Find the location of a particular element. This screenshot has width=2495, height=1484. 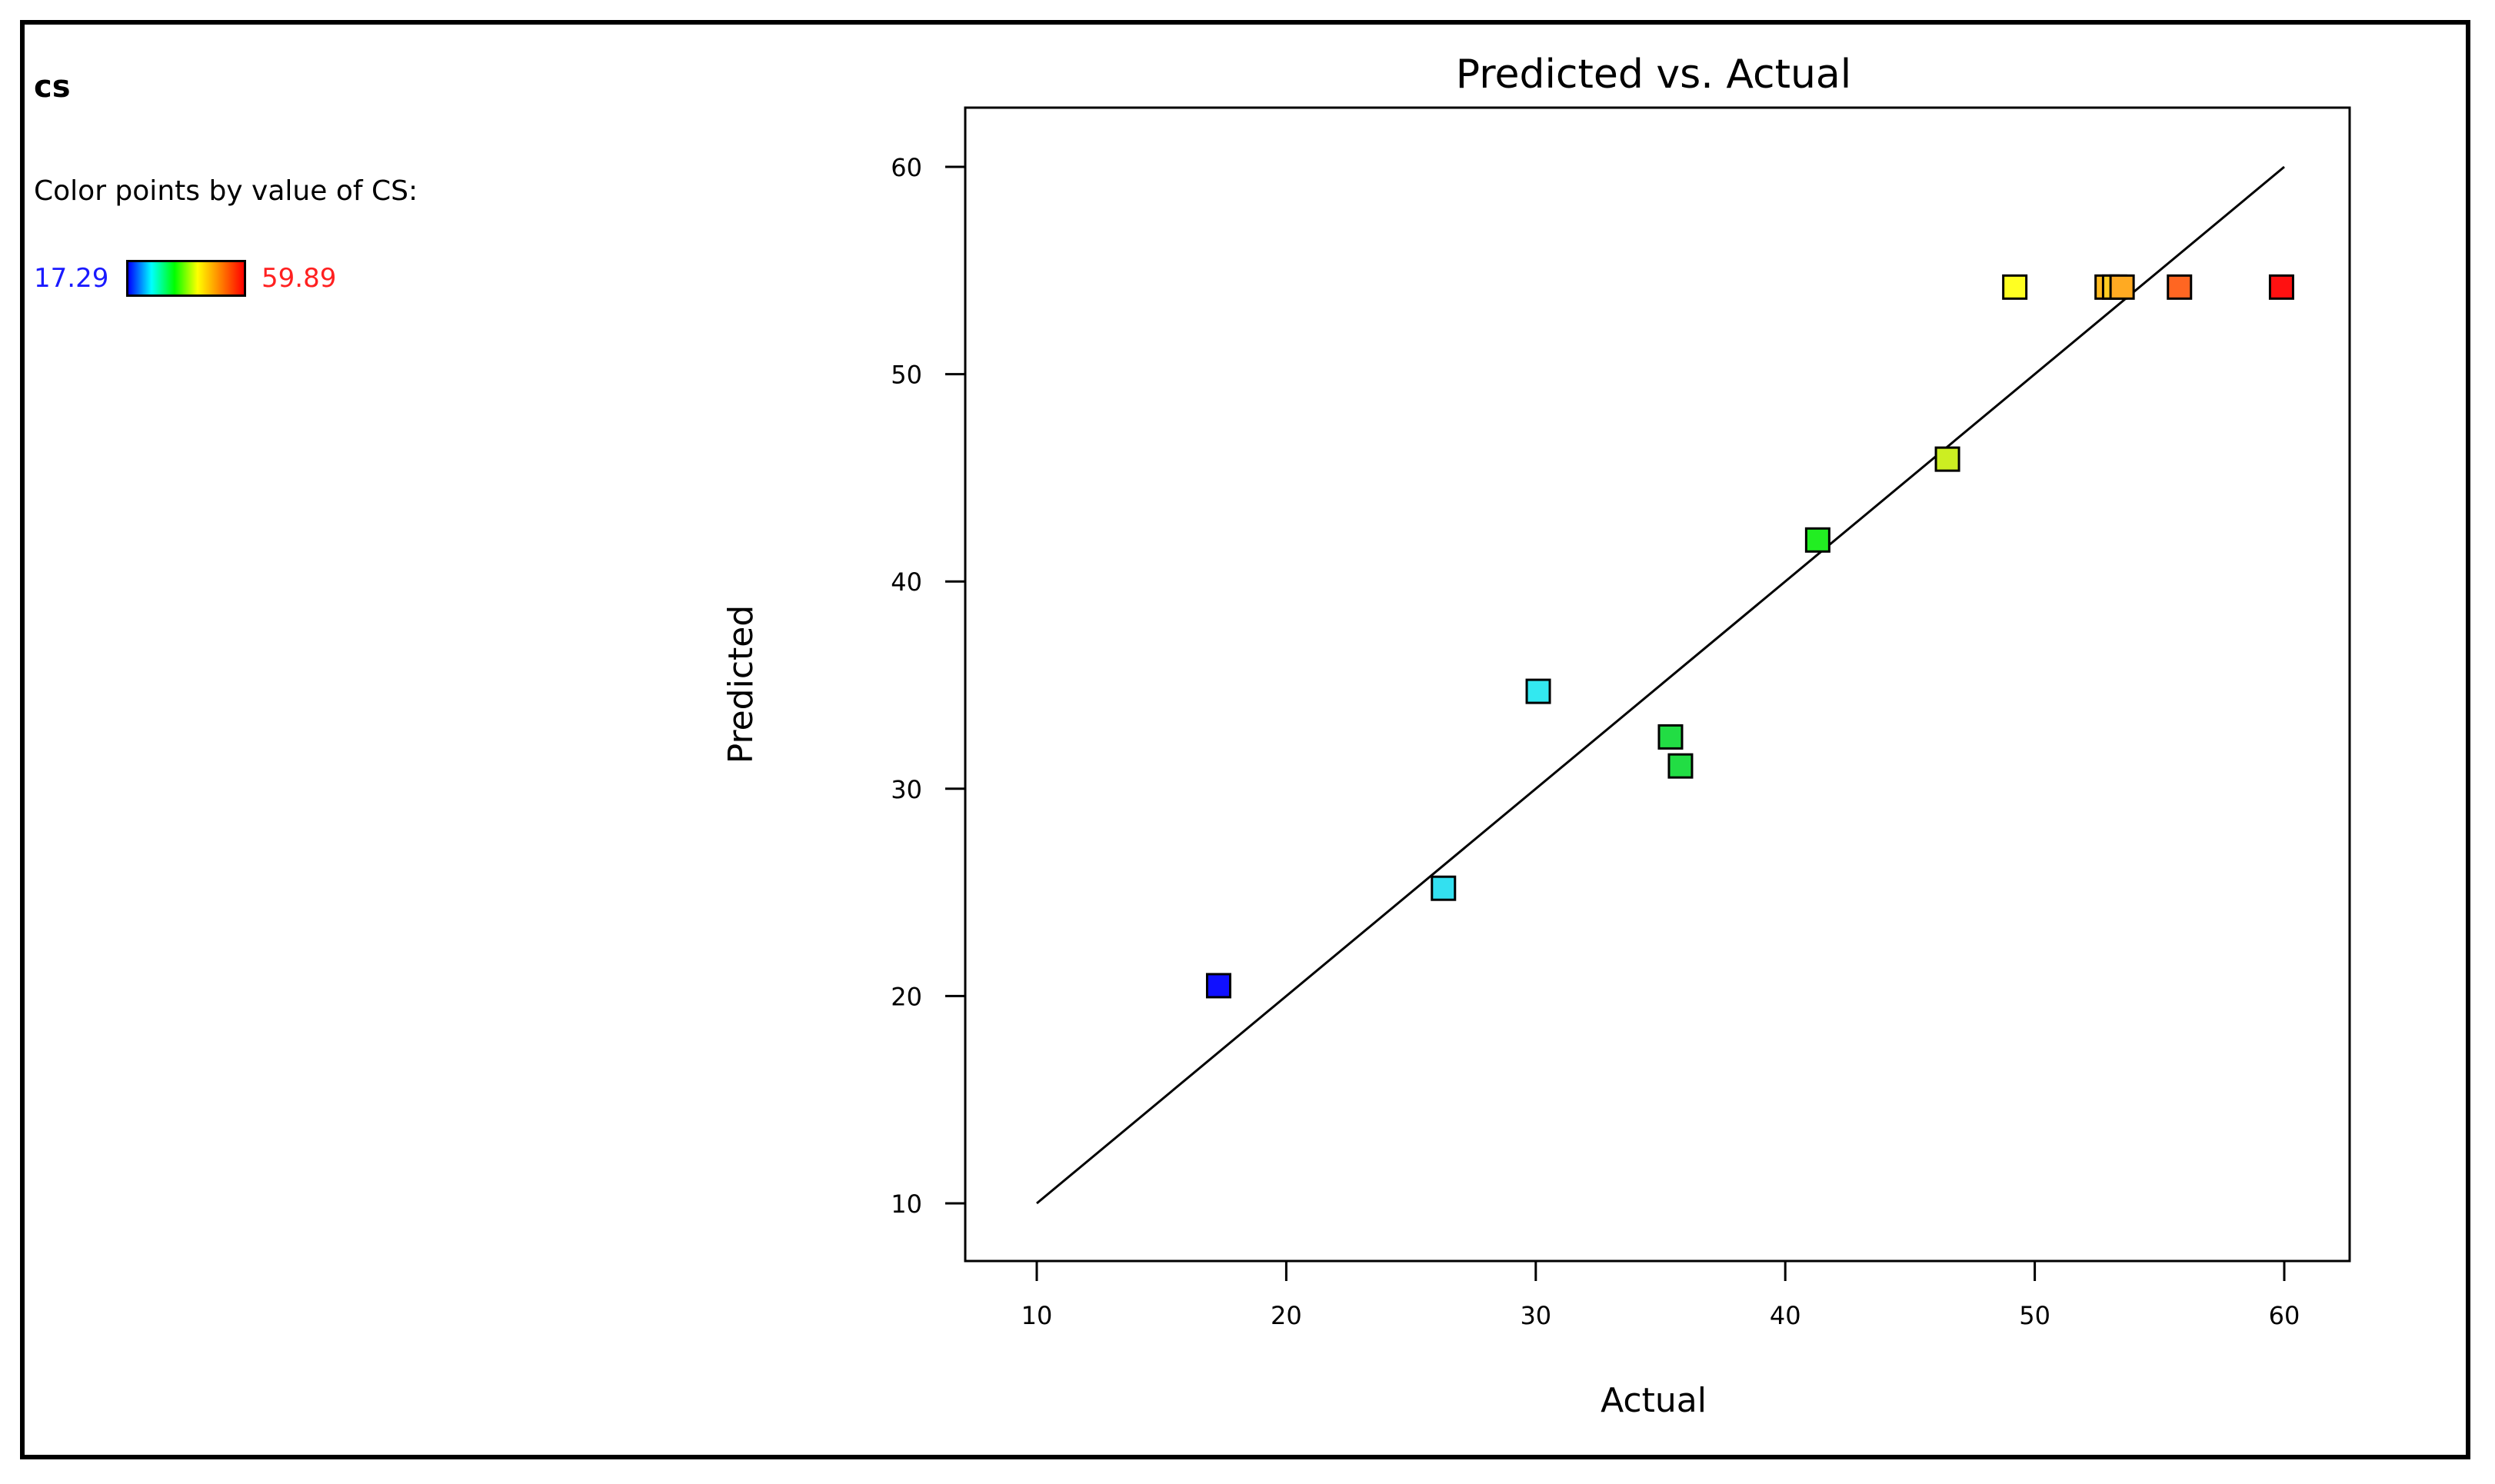

x-tick-label: 10 is located at coordinates (1037, 1316).